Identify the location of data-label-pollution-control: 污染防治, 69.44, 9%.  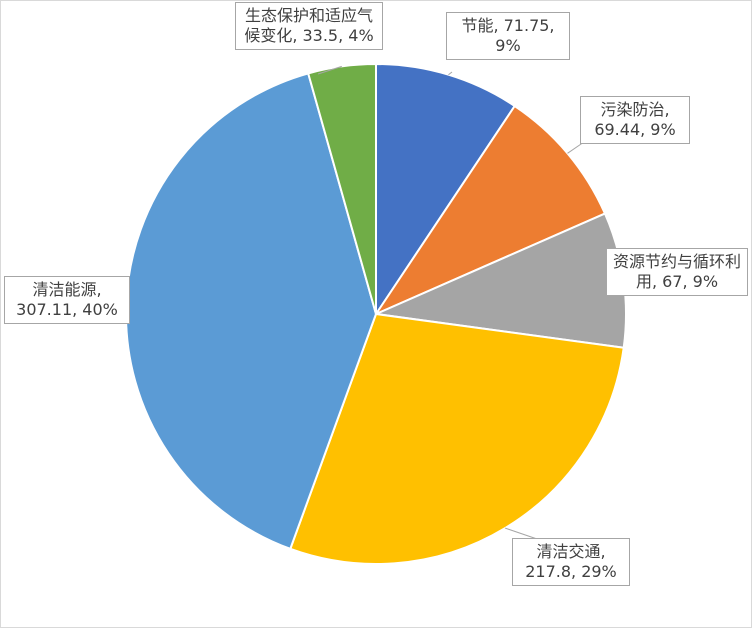
(635, 120).